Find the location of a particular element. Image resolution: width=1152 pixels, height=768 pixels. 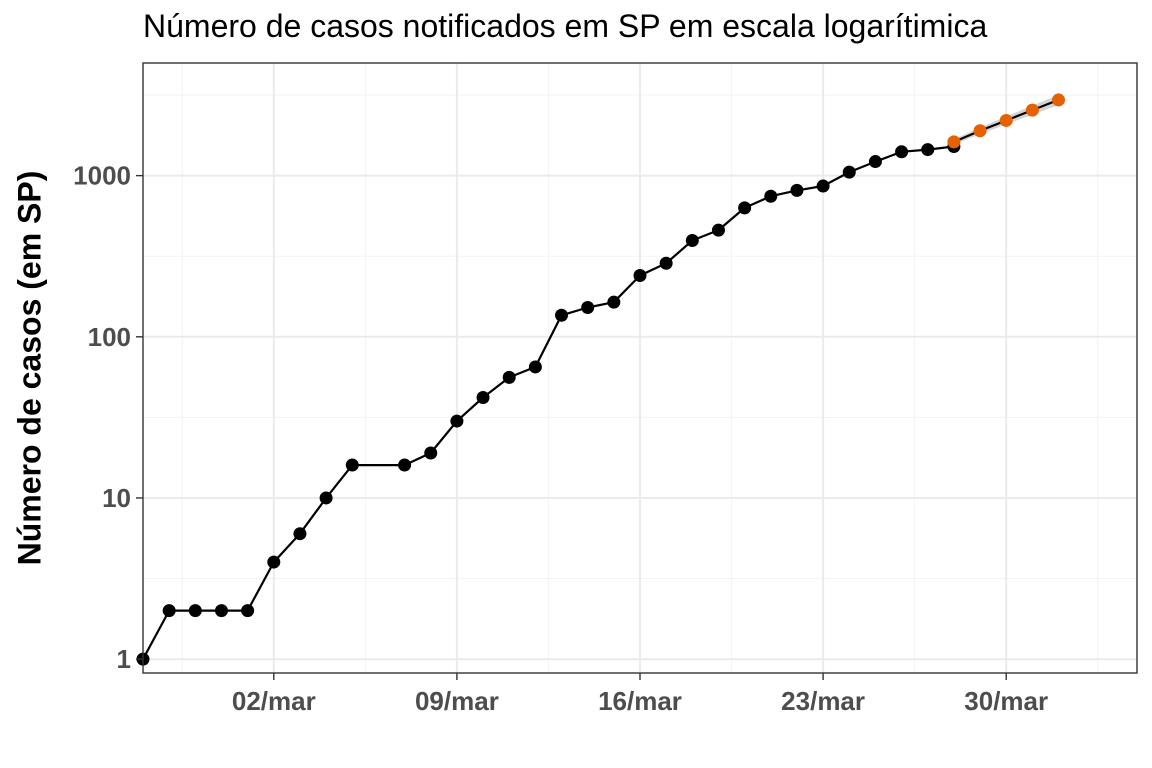

y-axis: 1 10 100 1000 is located at coordinates (108, 417).